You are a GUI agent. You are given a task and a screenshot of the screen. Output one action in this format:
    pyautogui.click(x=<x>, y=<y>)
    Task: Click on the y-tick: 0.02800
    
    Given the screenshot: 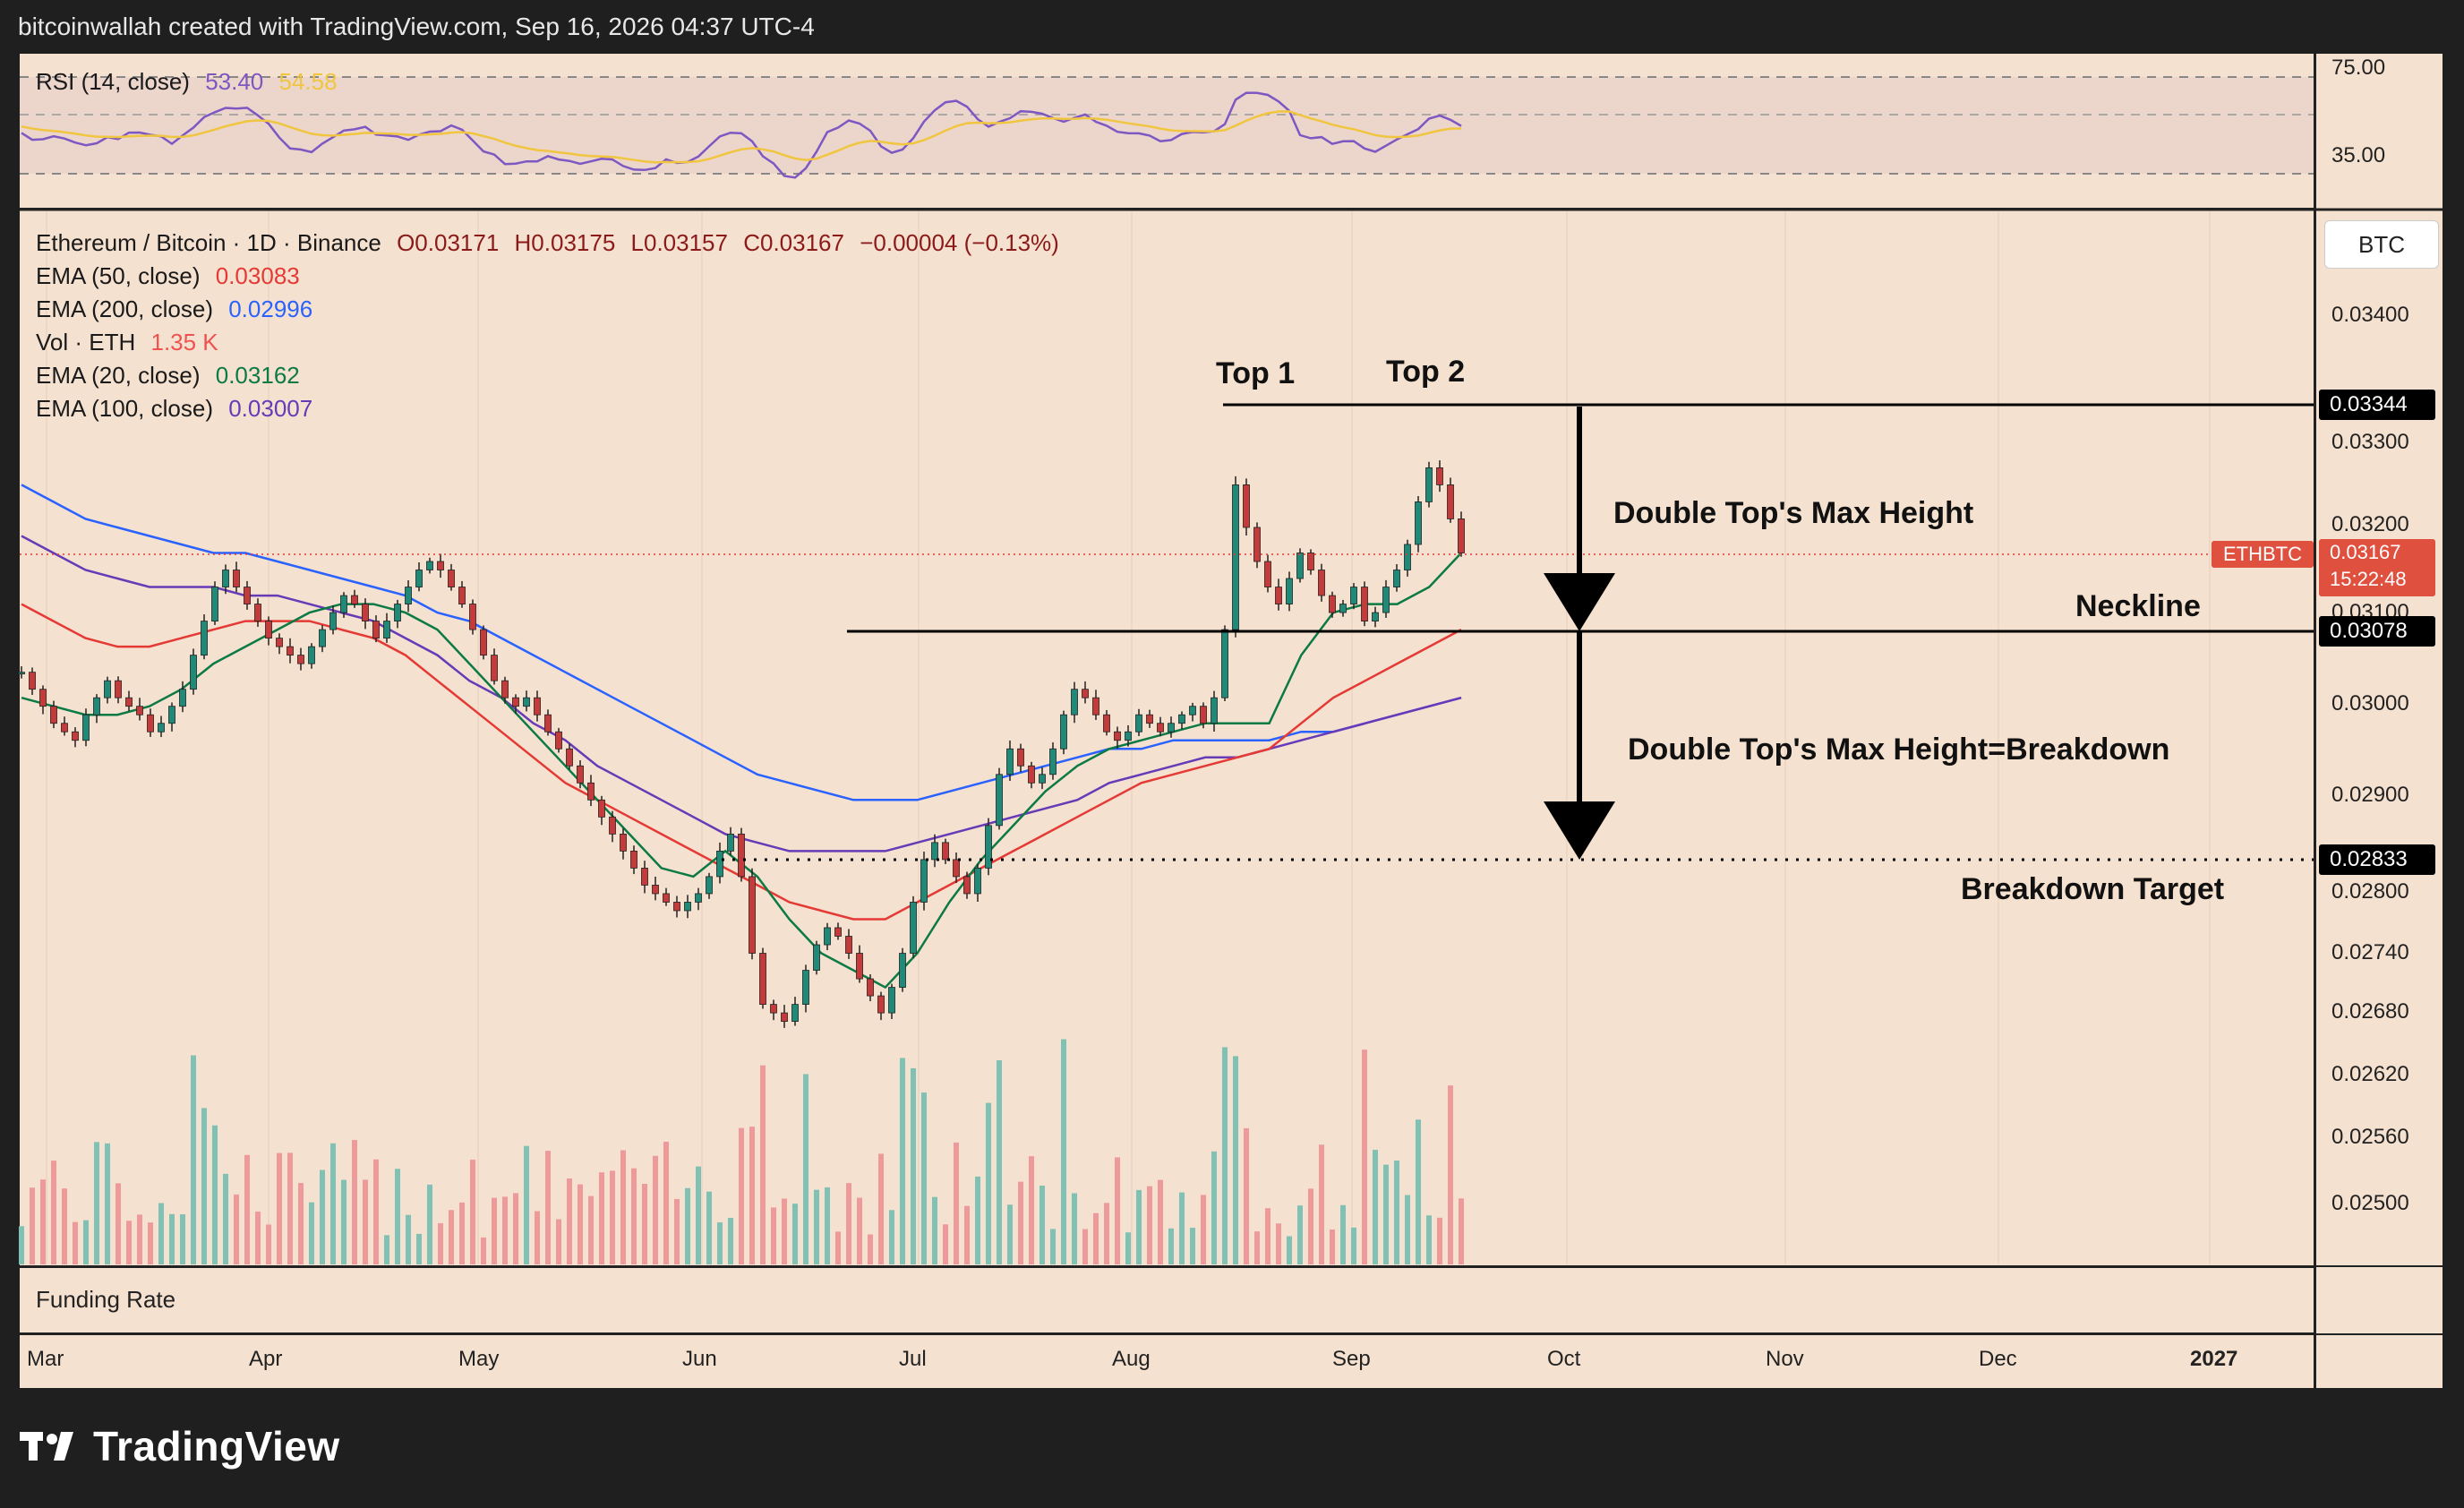 What is the action you would take?
    pyautogui.click(x=2370, y=891)
    